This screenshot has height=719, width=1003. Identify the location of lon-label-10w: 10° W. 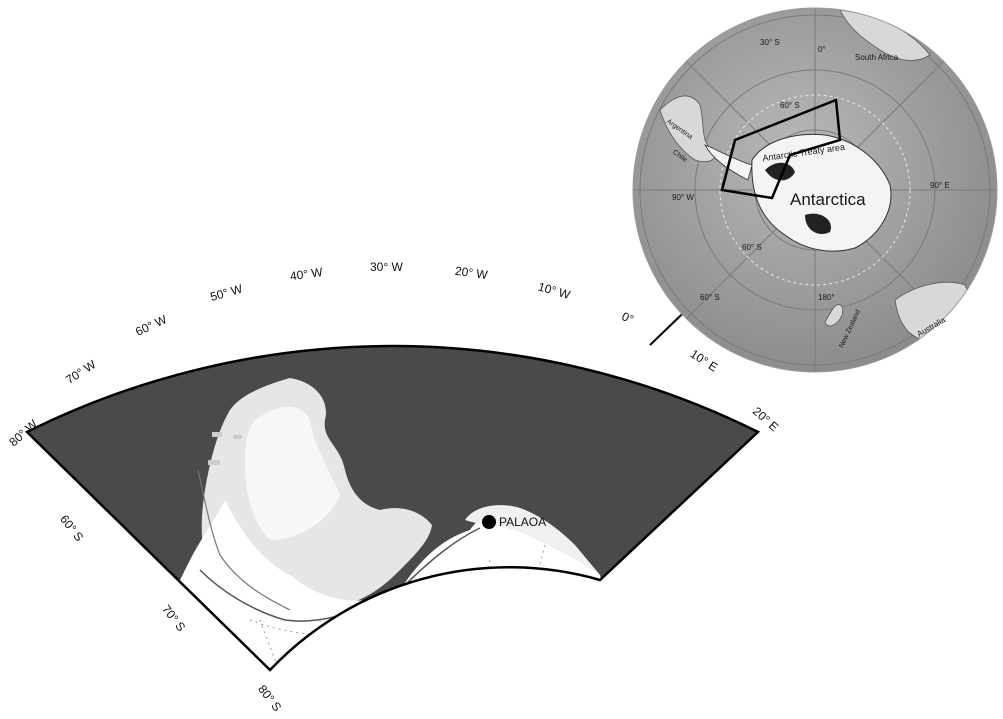
(554, 291).